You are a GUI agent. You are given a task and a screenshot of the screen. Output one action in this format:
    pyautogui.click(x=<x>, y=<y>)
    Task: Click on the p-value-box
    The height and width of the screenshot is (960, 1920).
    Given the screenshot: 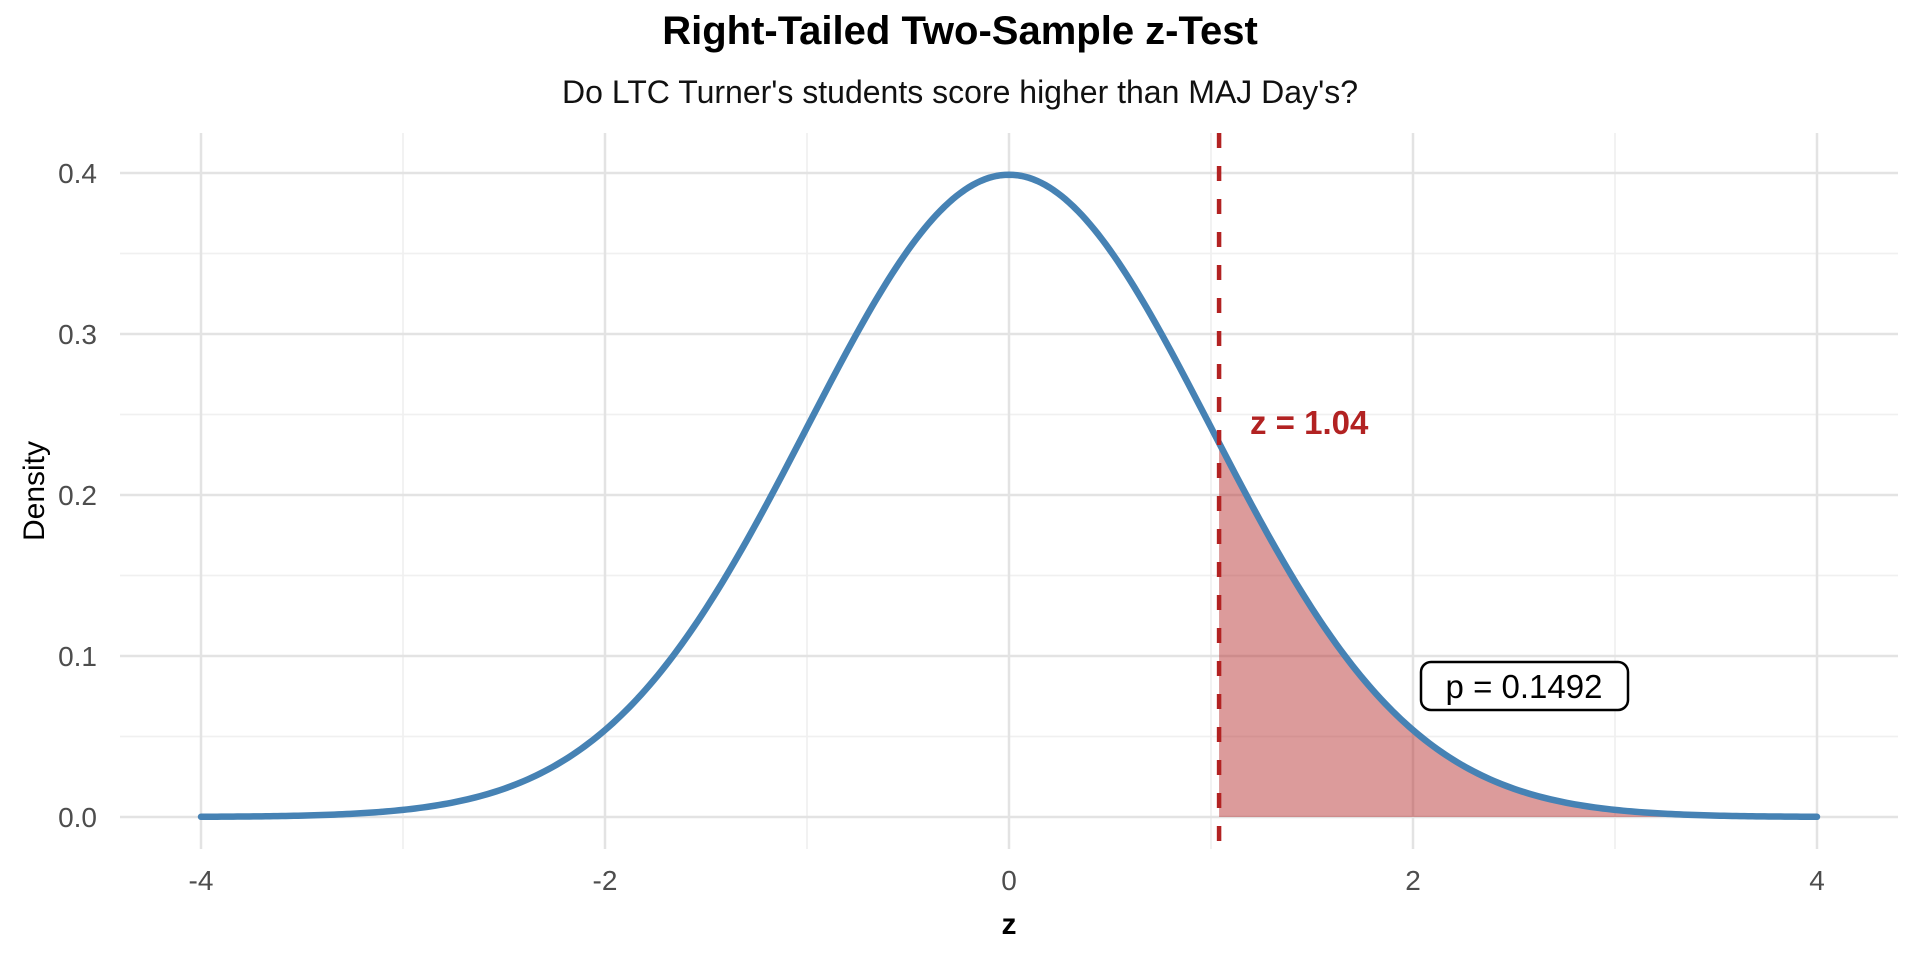 What is the action you would take?
    pyautogui.click(x=1524, y=686)
    